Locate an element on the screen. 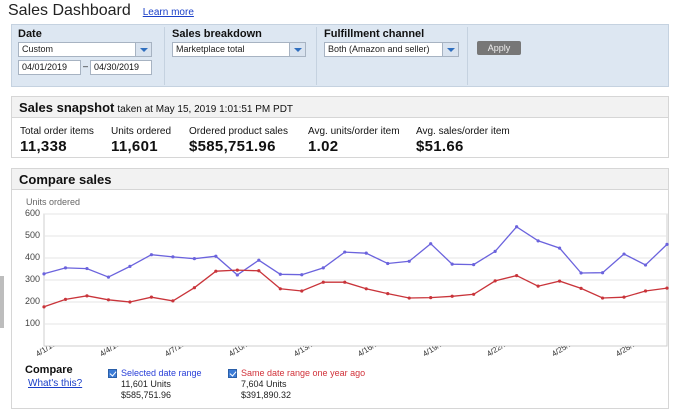 The height and width of the screenshot is (409, 680). series-line-selected is located at coordinates (355, 251).